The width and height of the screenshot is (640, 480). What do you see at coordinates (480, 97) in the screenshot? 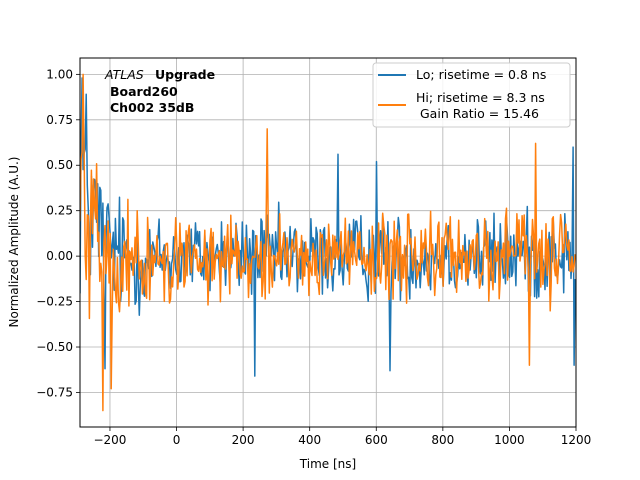
I see `legend-label-hi: Hi; risetime = 8.3 ns` at bounding box center [480, 97].